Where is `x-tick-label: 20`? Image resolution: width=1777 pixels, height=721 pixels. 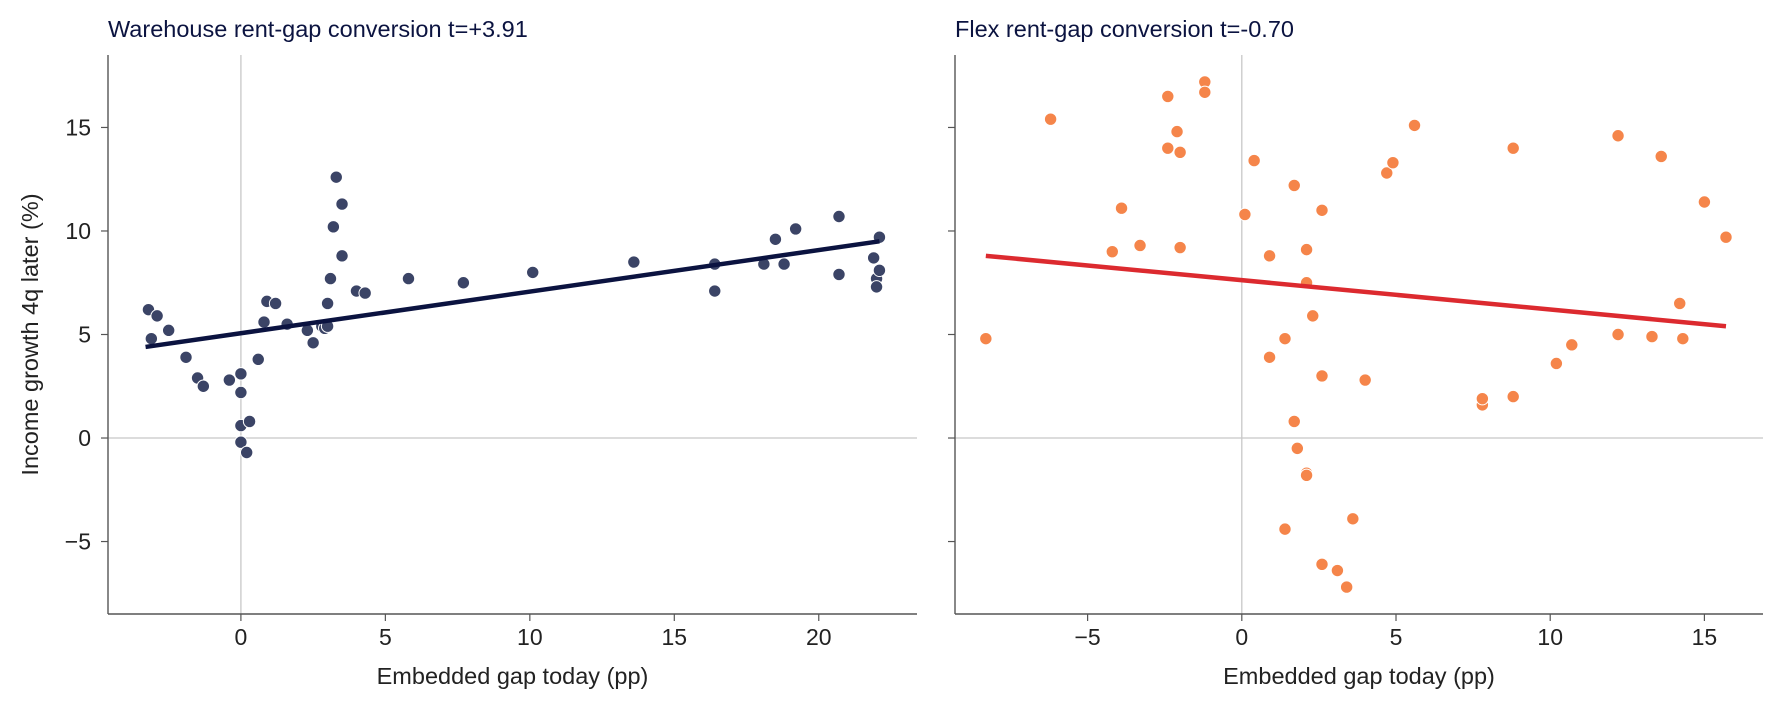
x-tick-label: 20 is located at coordinates (819, 637).